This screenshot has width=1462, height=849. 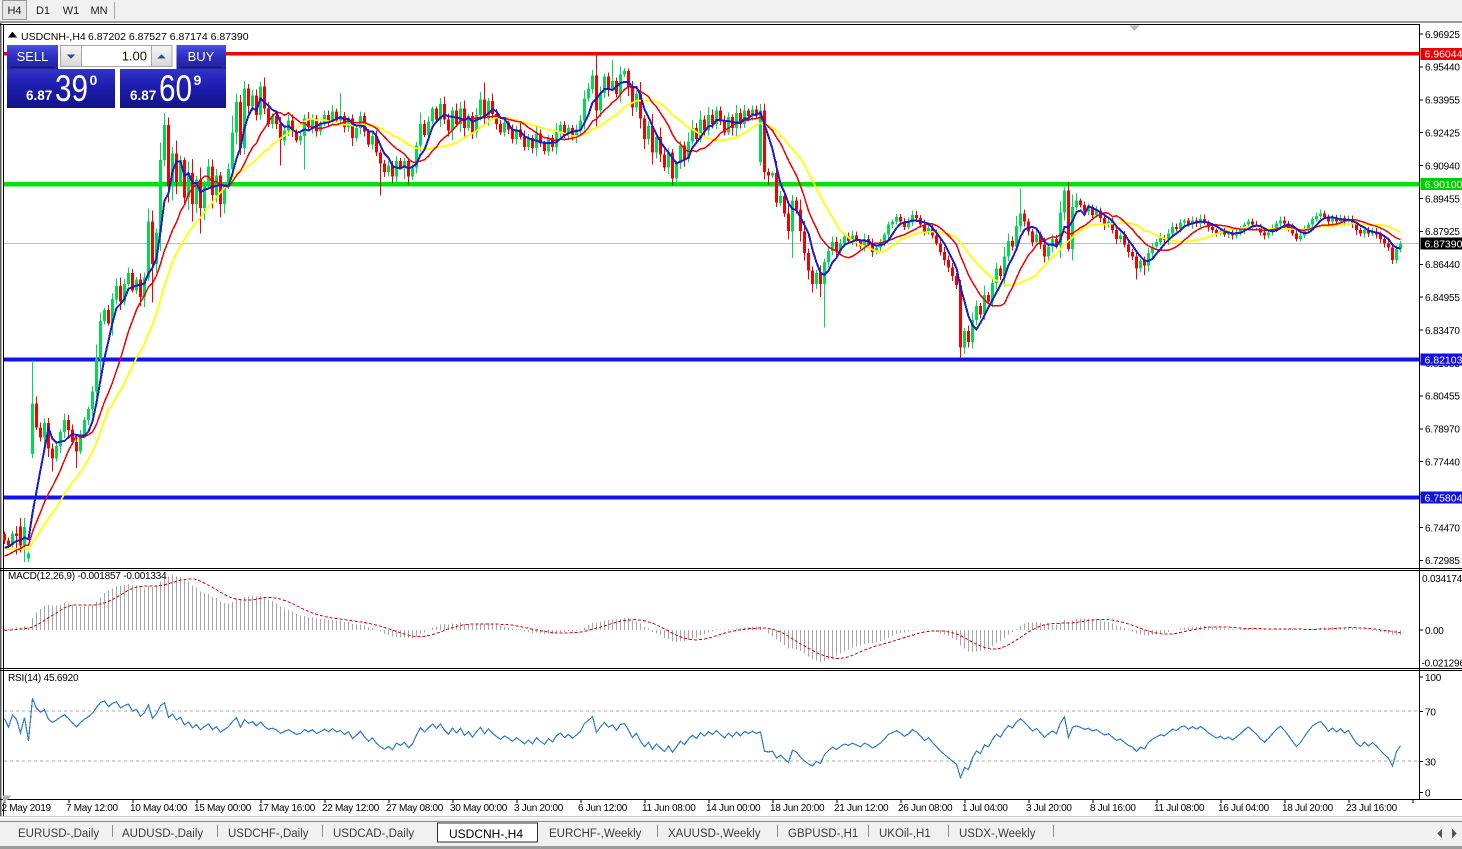 I want to click on svg-text: 10 May 04:00, so click(x=159, y=808).